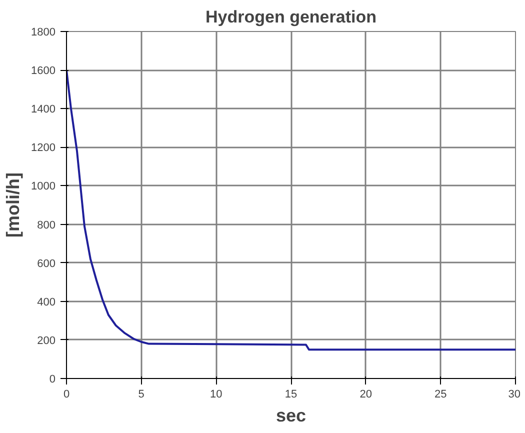  Describe the element at coordinates (43, 110) in the screenshot. I see `y-tick-label: 1400` at that location.